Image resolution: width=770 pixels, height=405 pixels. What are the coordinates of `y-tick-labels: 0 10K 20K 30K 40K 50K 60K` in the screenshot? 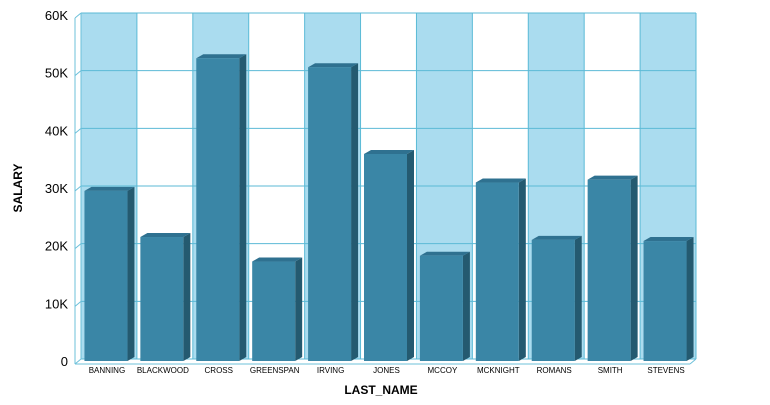 It's located at (56, 188).